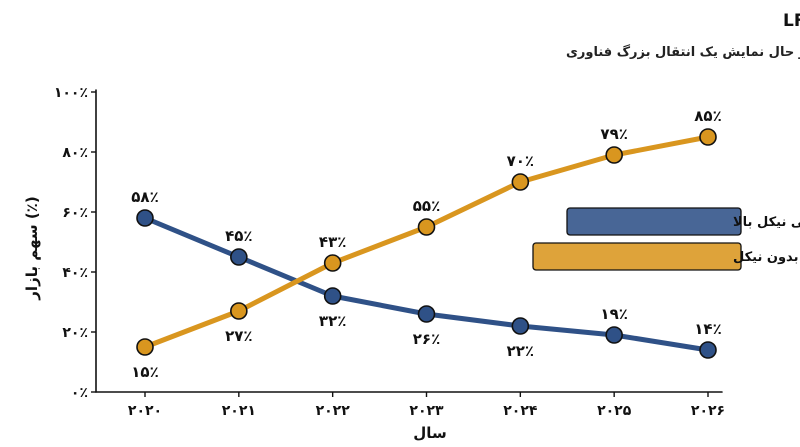 The width and height of the screenshot is (800, 447). Describe the element at coordinates (75, 273) in the screenshot. I see `y-tick-label: ۴۰٪` at that location.